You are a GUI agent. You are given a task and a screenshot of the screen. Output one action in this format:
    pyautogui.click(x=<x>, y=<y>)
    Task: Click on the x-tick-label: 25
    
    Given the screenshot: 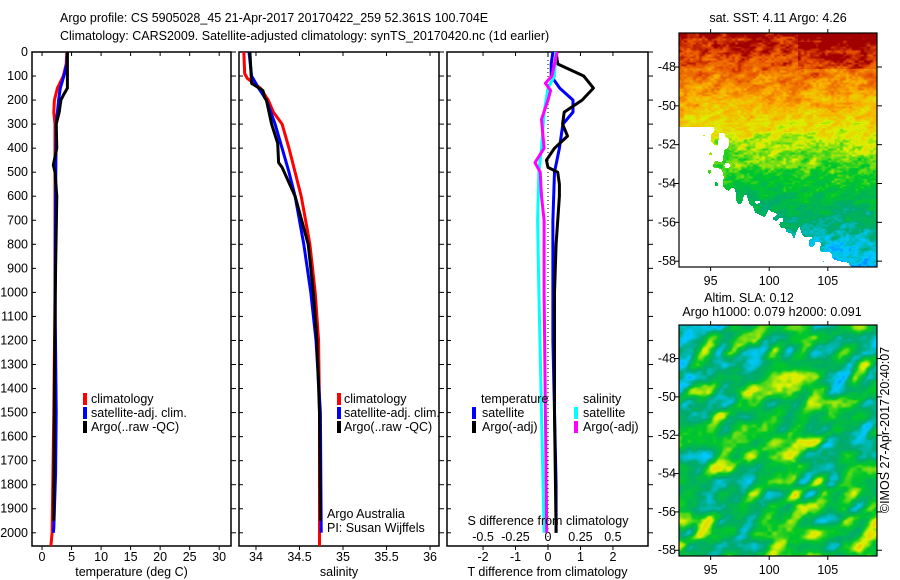 What is the action you would take?
    pyautogui.click(x=190, y=557)
    